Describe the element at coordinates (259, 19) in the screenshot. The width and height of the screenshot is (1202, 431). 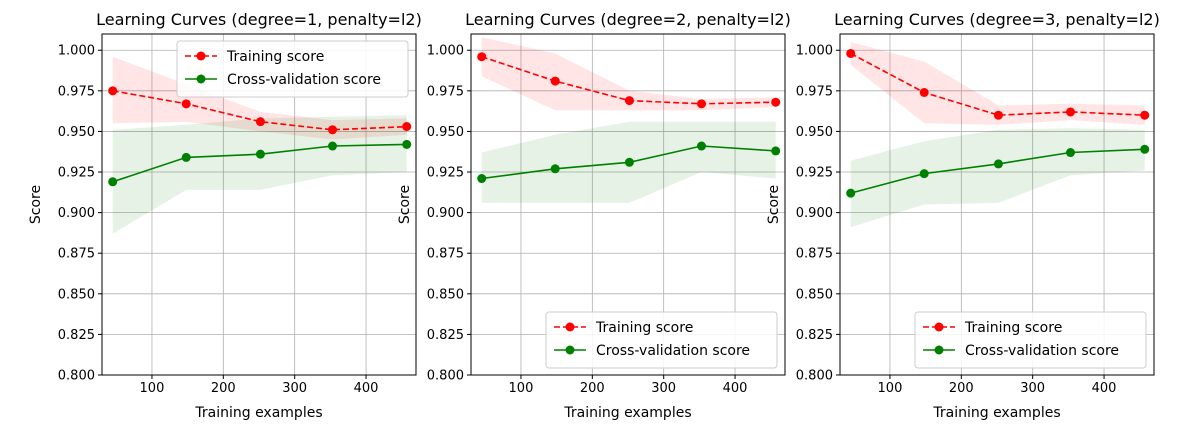
I see `chart-title: Learning Curves (degree=1, penalty=l2)` at that location.